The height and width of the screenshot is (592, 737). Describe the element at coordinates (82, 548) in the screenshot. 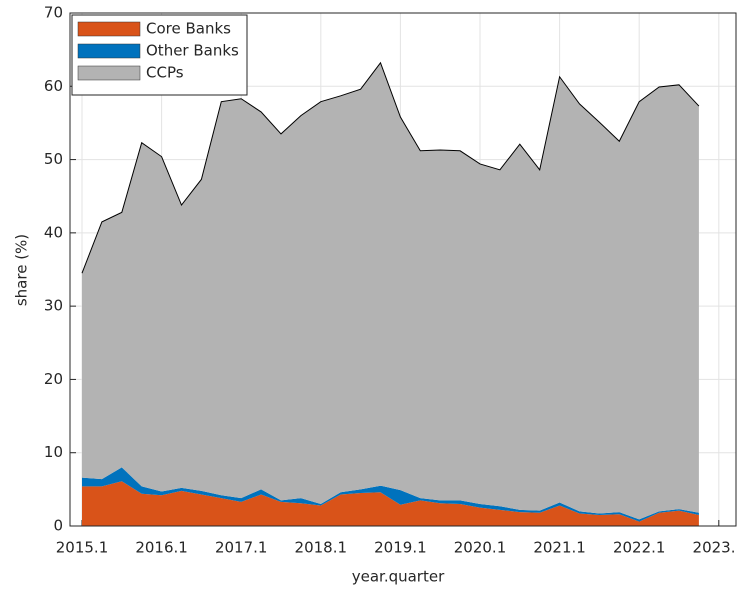

I see `x-tick-label: 2015.1` at that location.